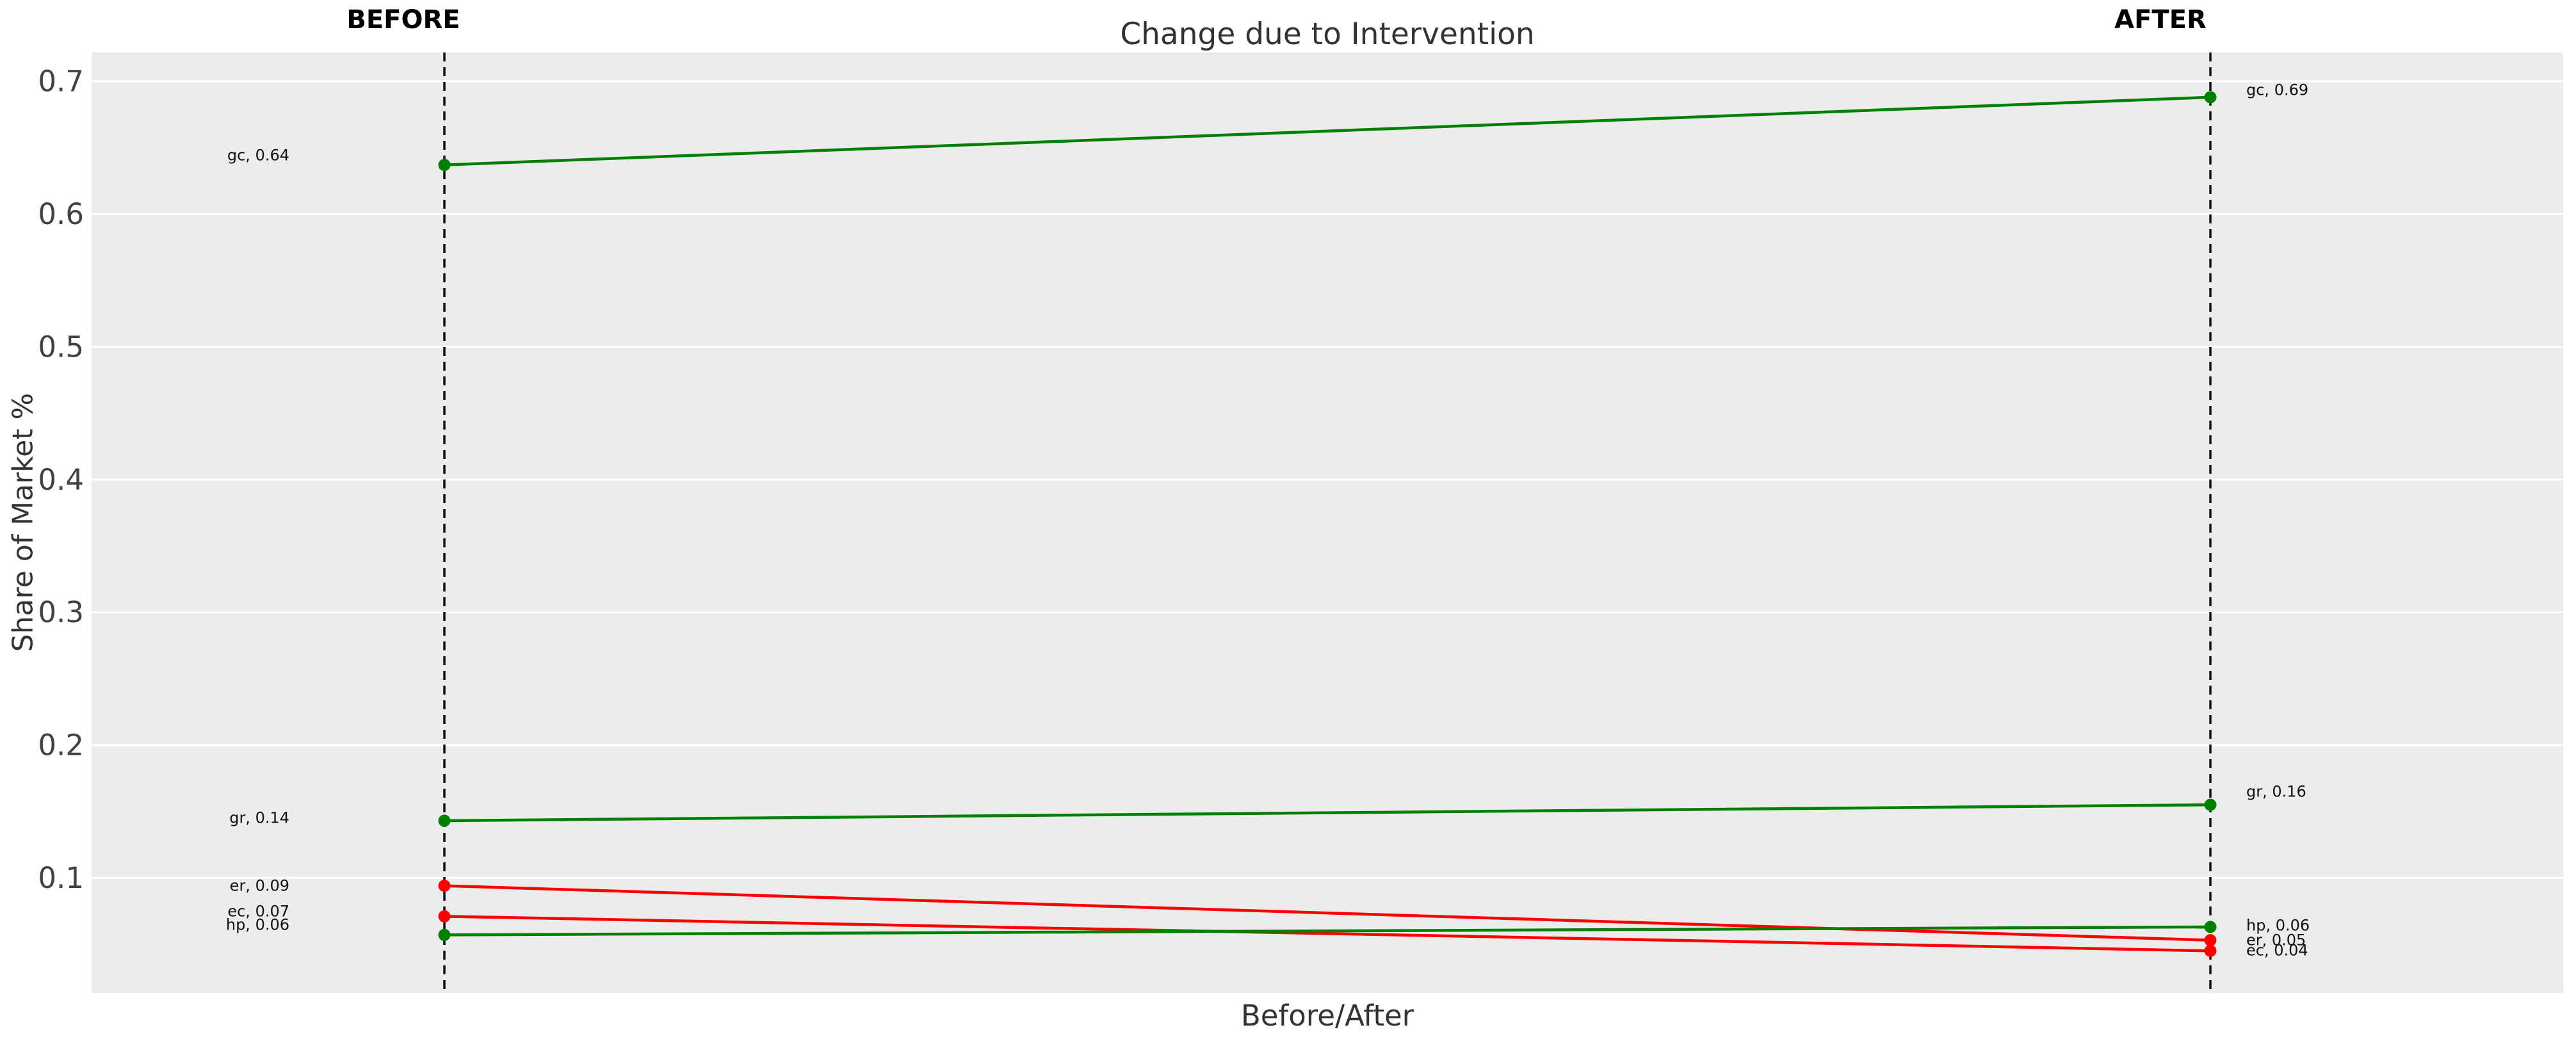  Describe the element at coordinates (2210, 940) in the screenshot. I see `point-er-after` at that location.